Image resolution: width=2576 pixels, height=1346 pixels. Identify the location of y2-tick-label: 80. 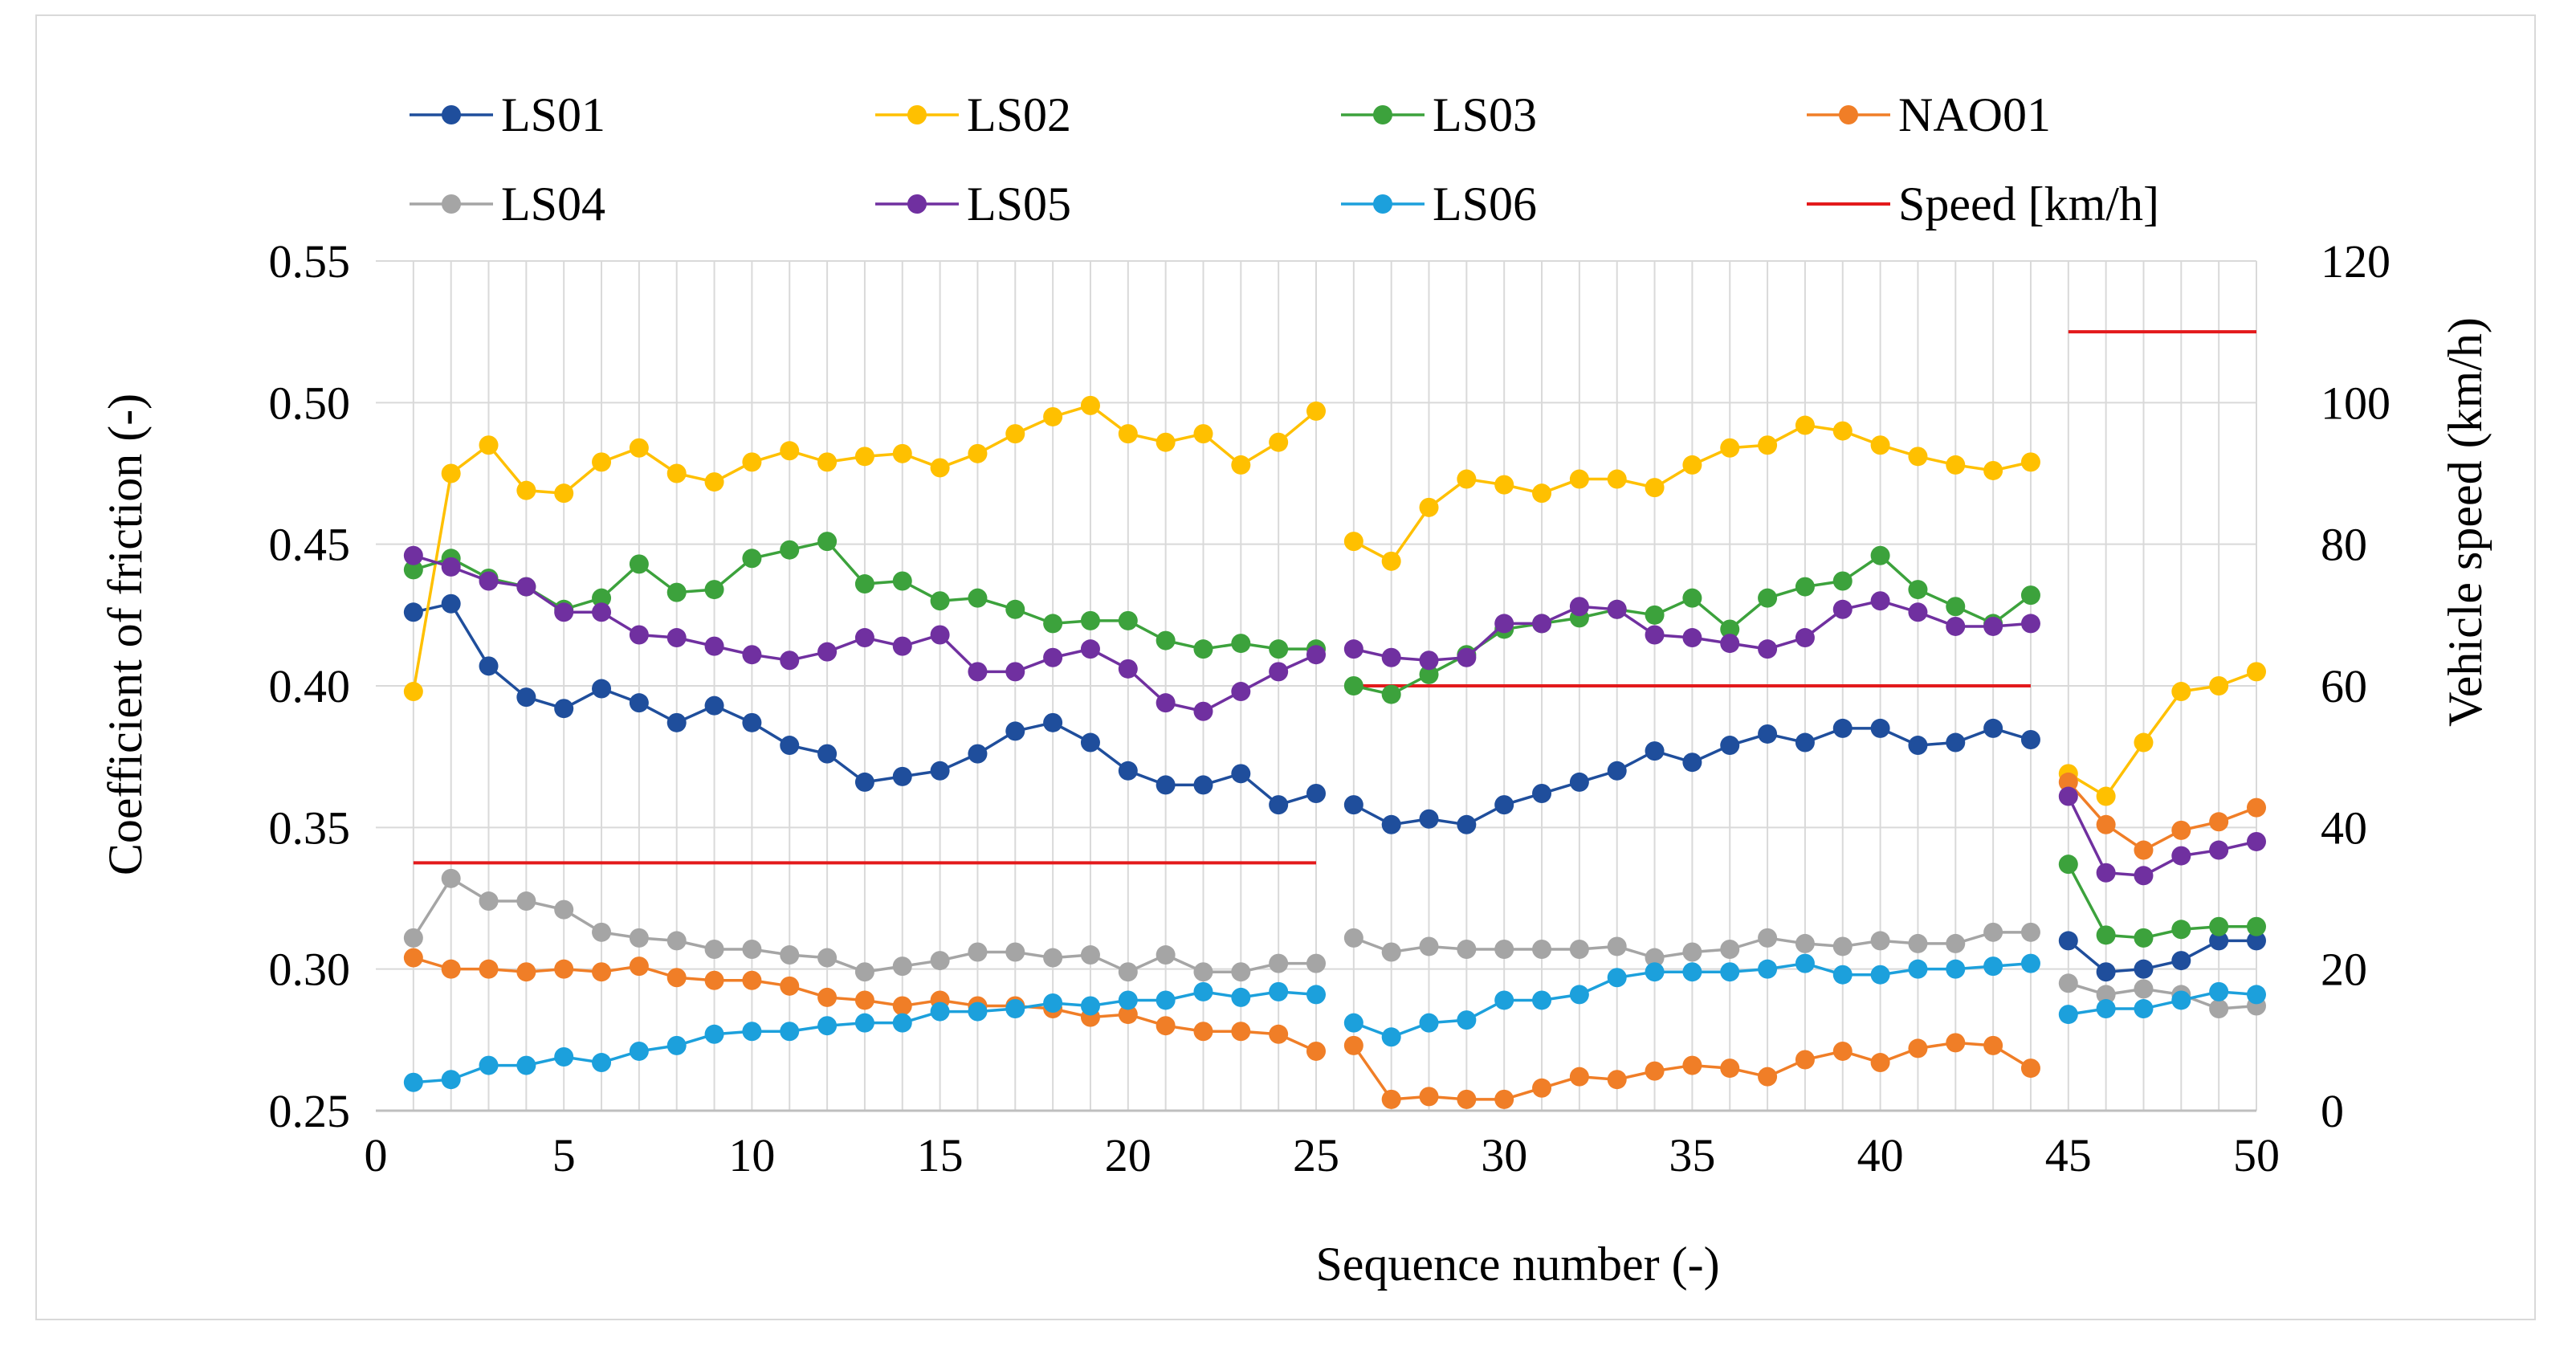
(2344, 545).